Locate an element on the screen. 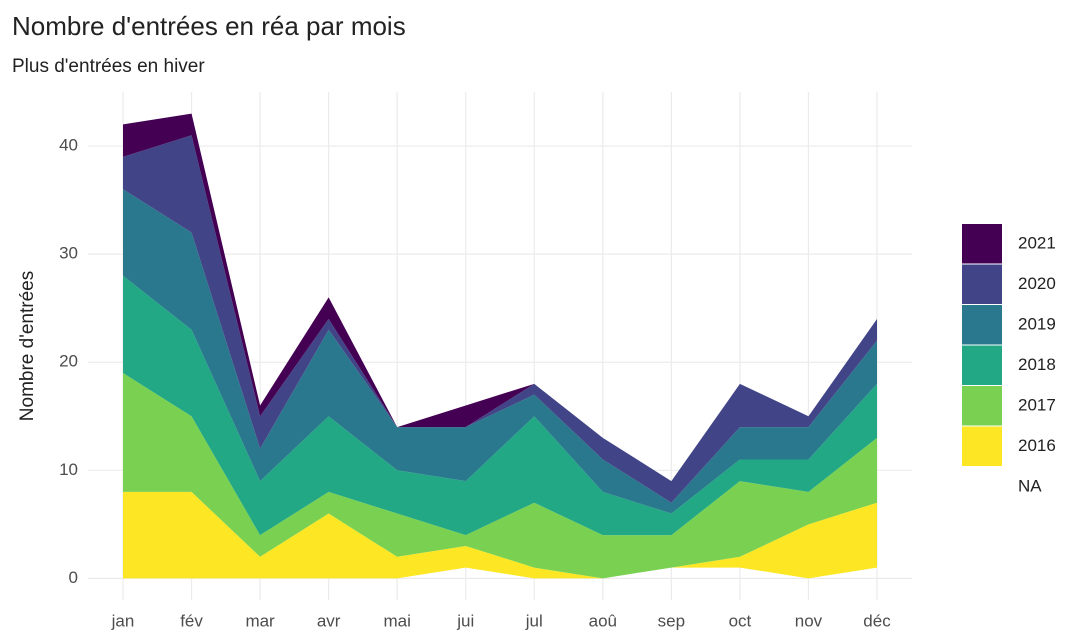  x-tick-label: mai is located at coordinates (396, 620).